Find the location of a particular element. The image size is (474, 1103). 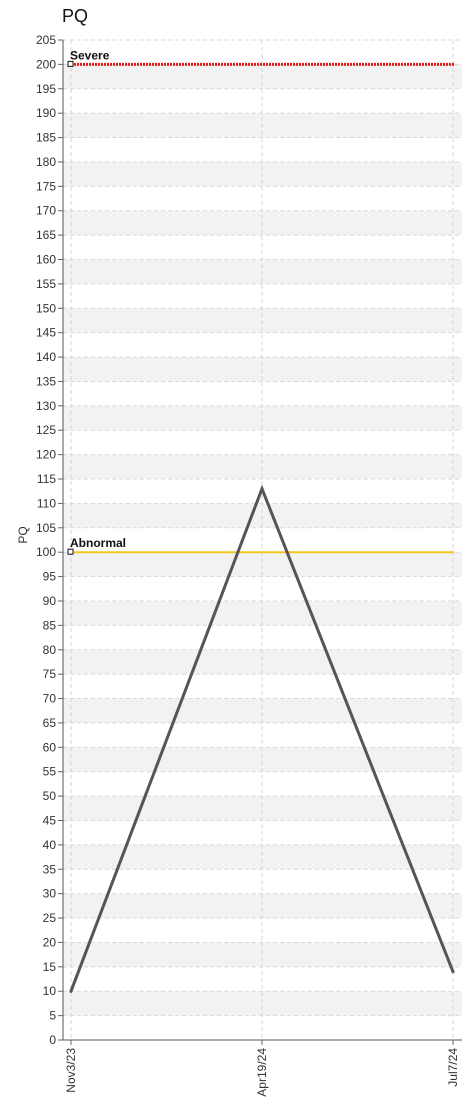

y-tick-label: 45 is located at coordinates (50, 820).